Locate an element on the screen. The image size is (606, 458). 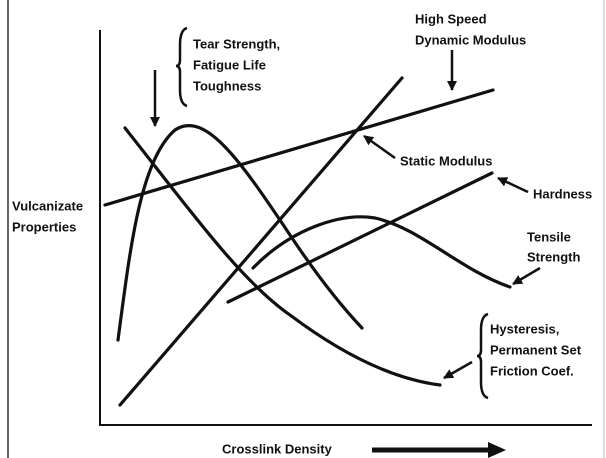
annotation: Friction Coef. is located at coordinates (532, 370).